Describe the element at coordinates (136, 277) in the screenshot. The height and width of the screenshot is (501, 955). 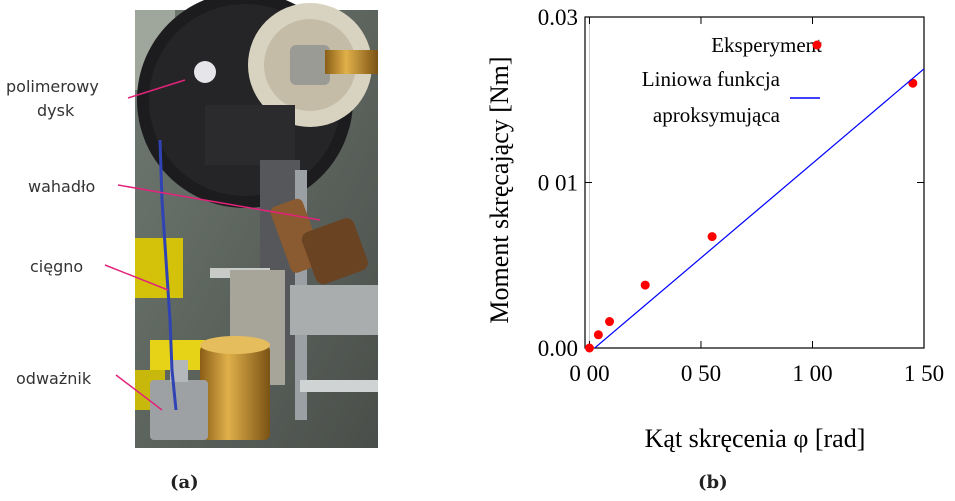
I see `cord-pointer` at that location.